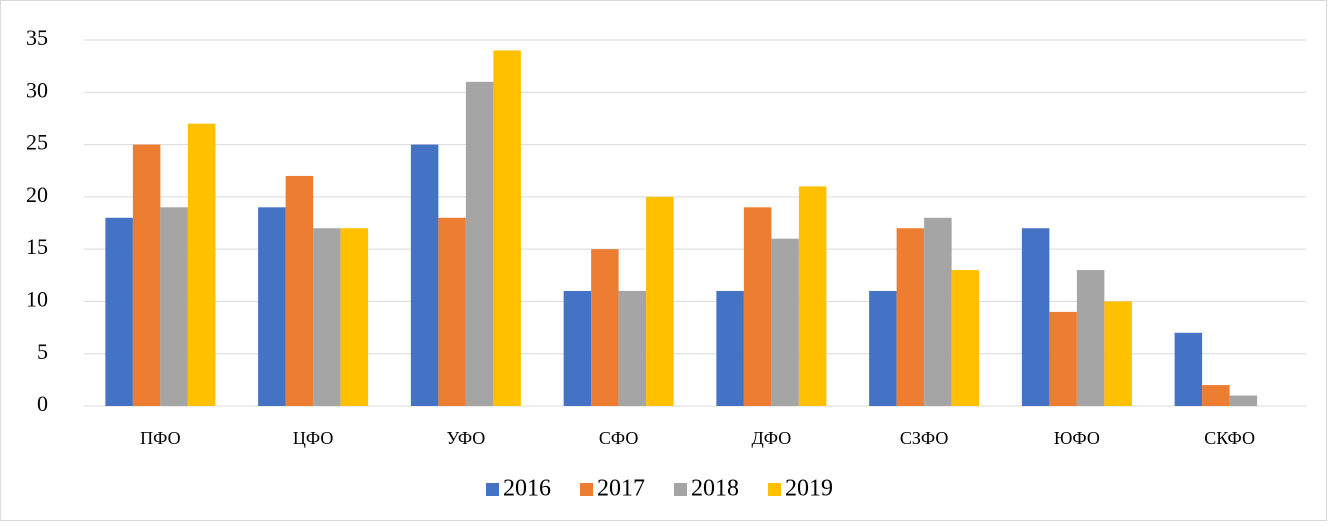  Describe the element at coordinates (465, 438) in the screenshot. I see `x-tick-label: УФО` at that location.